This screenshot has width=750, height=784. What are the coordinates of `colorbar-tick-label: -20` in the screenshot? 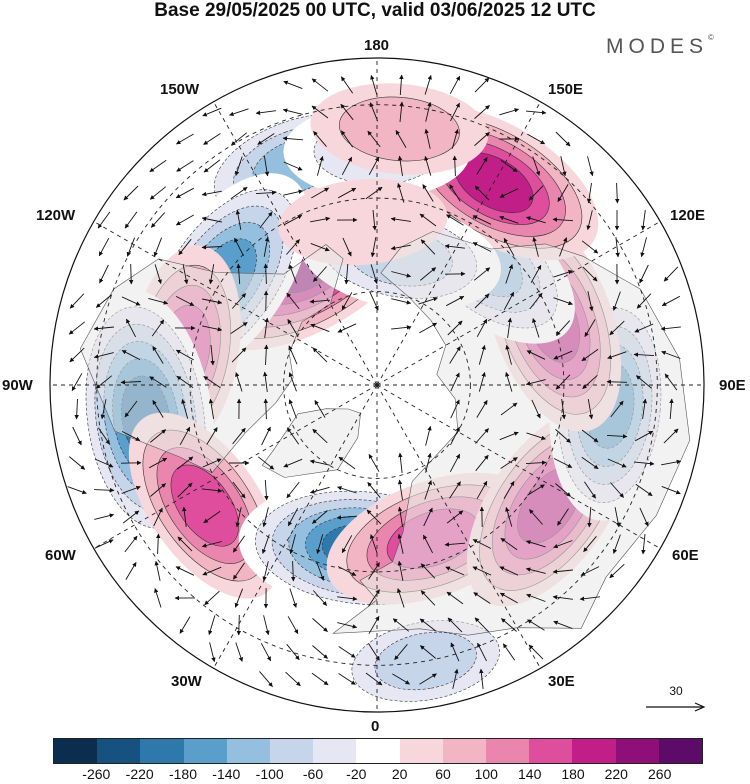 It's located at (356, 774).